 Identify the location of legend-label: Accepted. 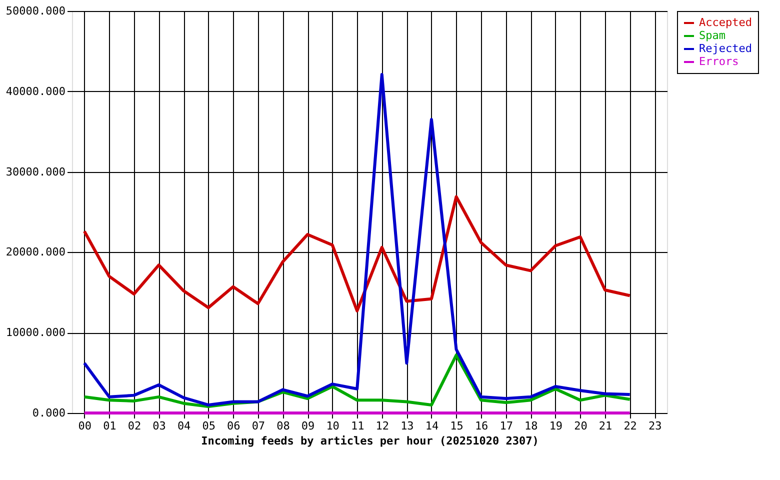
(725, 22).